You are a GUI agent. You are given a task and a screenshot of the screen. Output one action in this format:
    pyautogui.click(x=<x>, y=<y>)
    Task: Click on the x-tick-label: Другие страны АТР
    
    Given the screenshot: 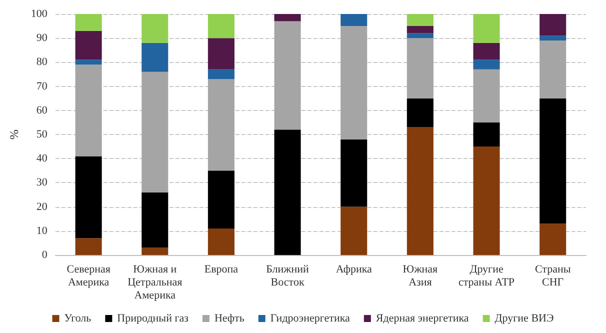 What is the action you would take?
    pyautogui.click(x=486, y=276)
    